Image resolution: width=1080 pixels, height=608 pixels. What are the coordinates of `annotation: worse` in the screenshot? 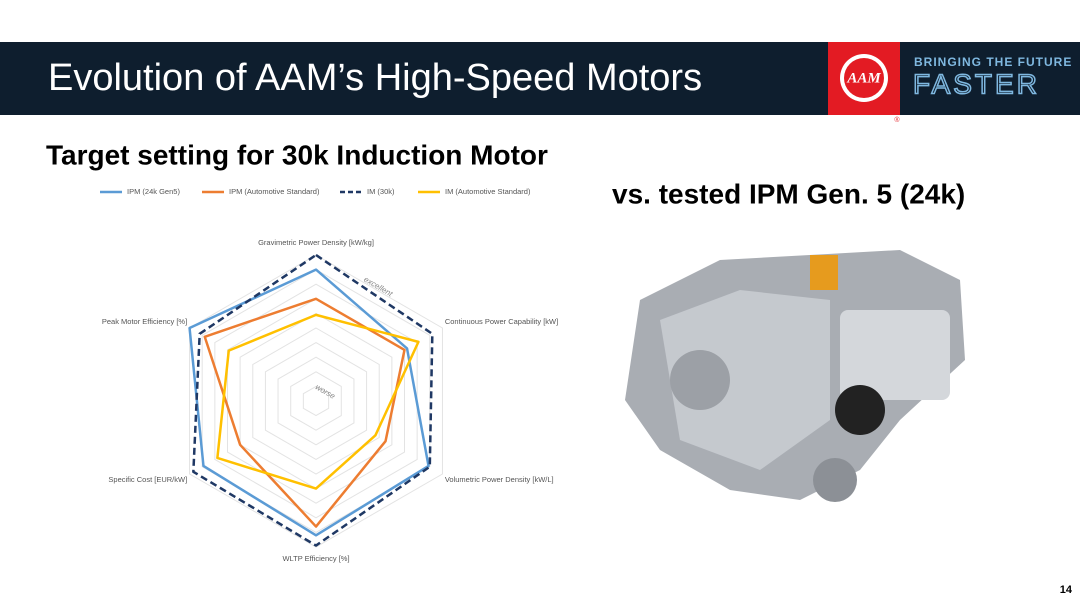 It's located at (325, 391).